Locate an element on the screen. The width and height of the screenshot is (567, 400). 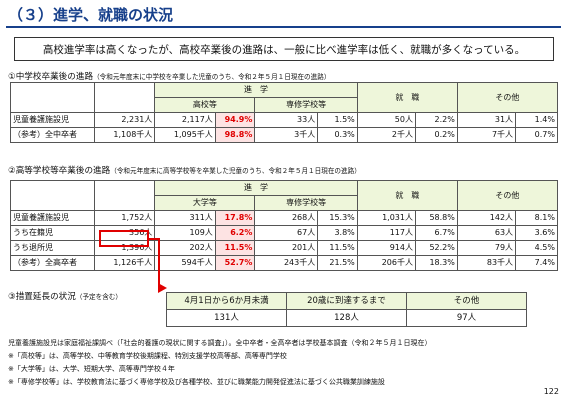
header-ext-1: 20歳に到達するまで is located at coordinates (346, 301).